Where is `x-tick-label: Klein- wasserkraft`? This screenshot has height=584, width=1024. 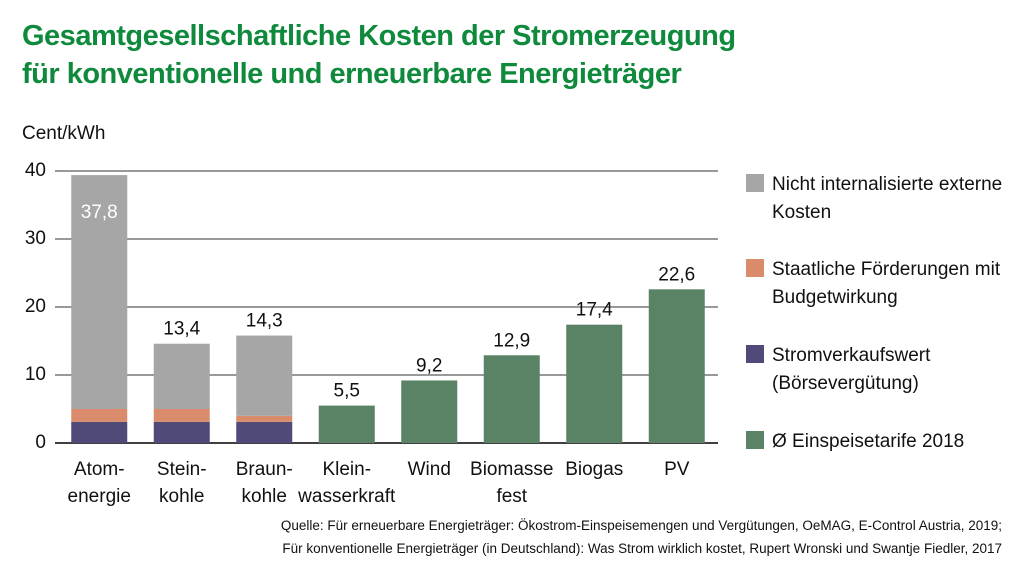 x-tick-label: Klein- wasserkraft is located at coordinates (347, 483).